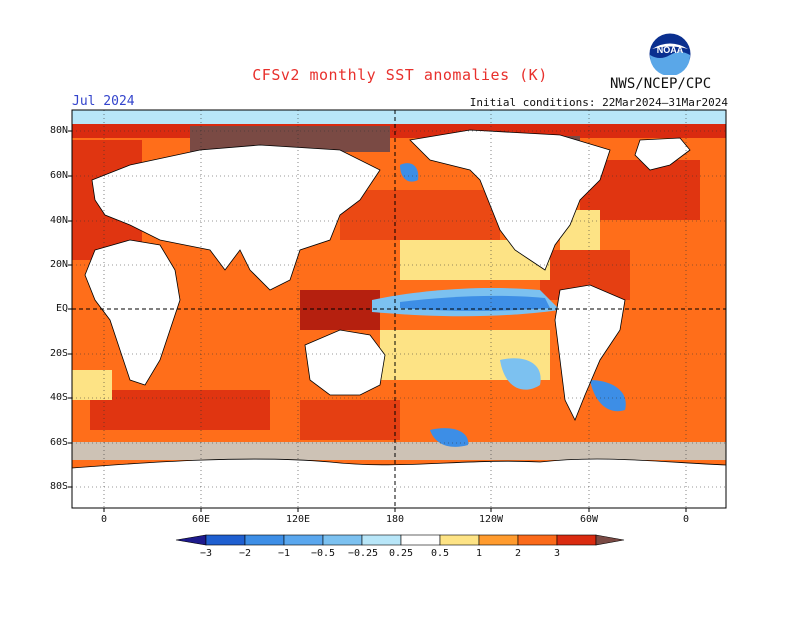  Describe the element at coordinates (590, 352) in the screenshot. I see `south-america-landmass` at that location.